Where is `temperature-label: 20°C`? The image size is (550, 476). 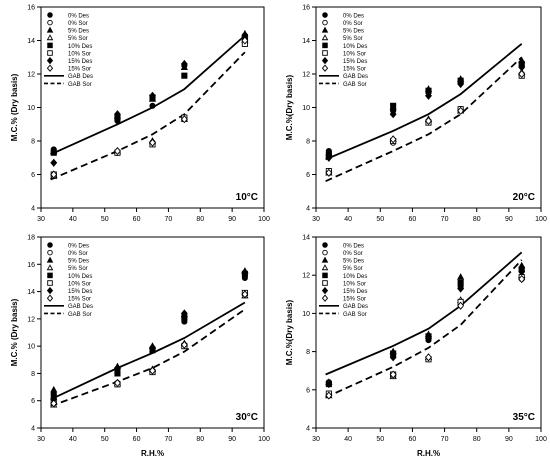 temperature-label: 20°C is located at coordinates (524, 197).